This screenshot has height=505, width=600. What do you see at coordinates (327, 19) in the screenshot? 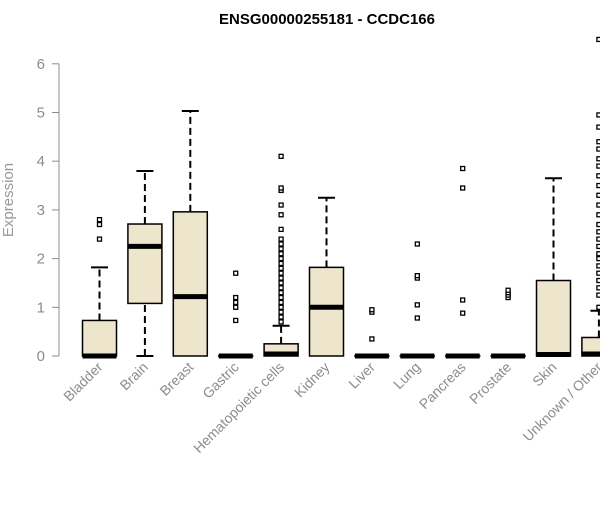
I see `chart-title: ENSG00000255181 - CCDC166` at bounding box center [327, 19].